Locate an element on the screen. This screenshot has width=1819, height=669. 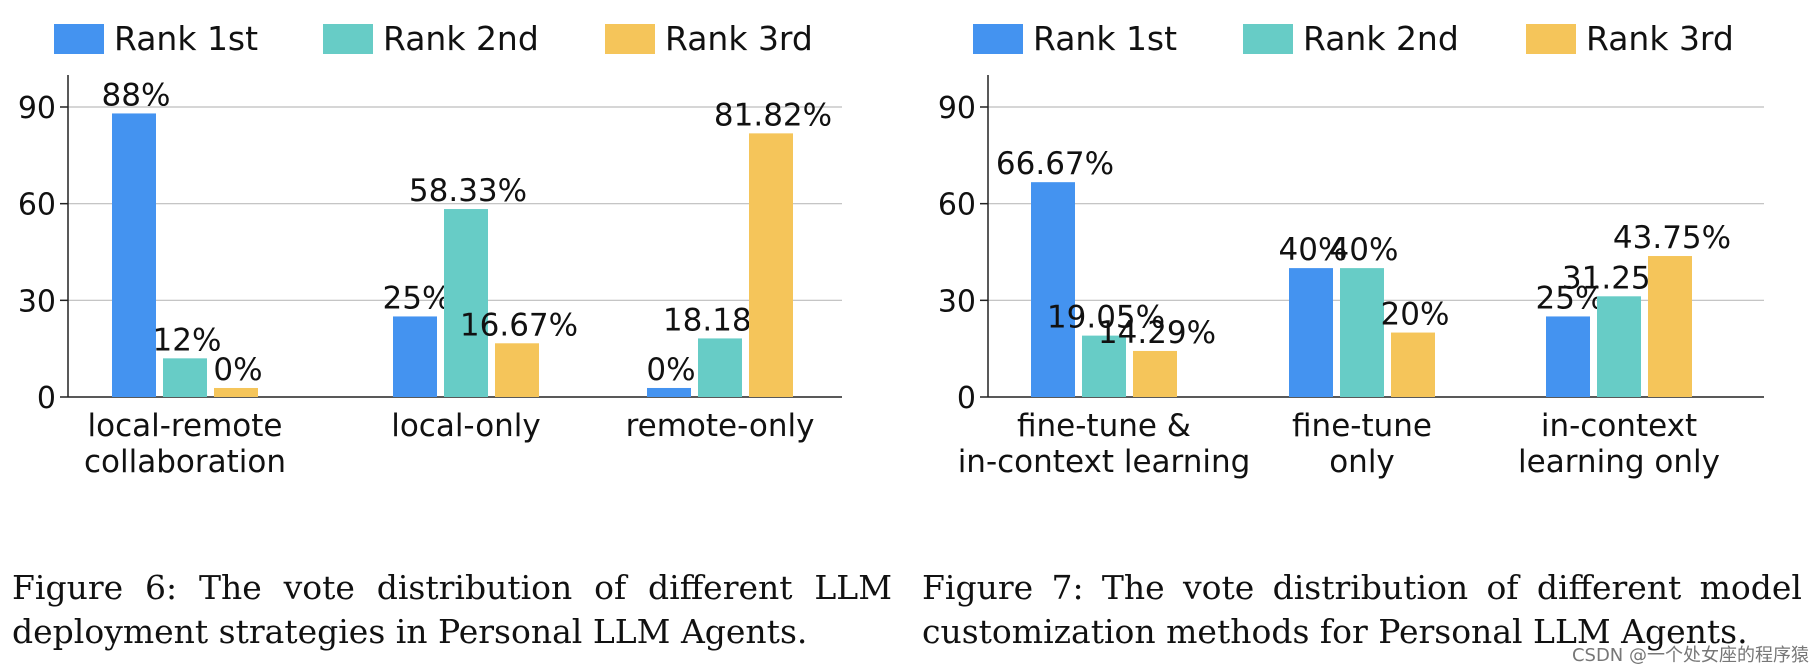
chart2-category-label: in-context learning is located at coordinates (1104, 462).